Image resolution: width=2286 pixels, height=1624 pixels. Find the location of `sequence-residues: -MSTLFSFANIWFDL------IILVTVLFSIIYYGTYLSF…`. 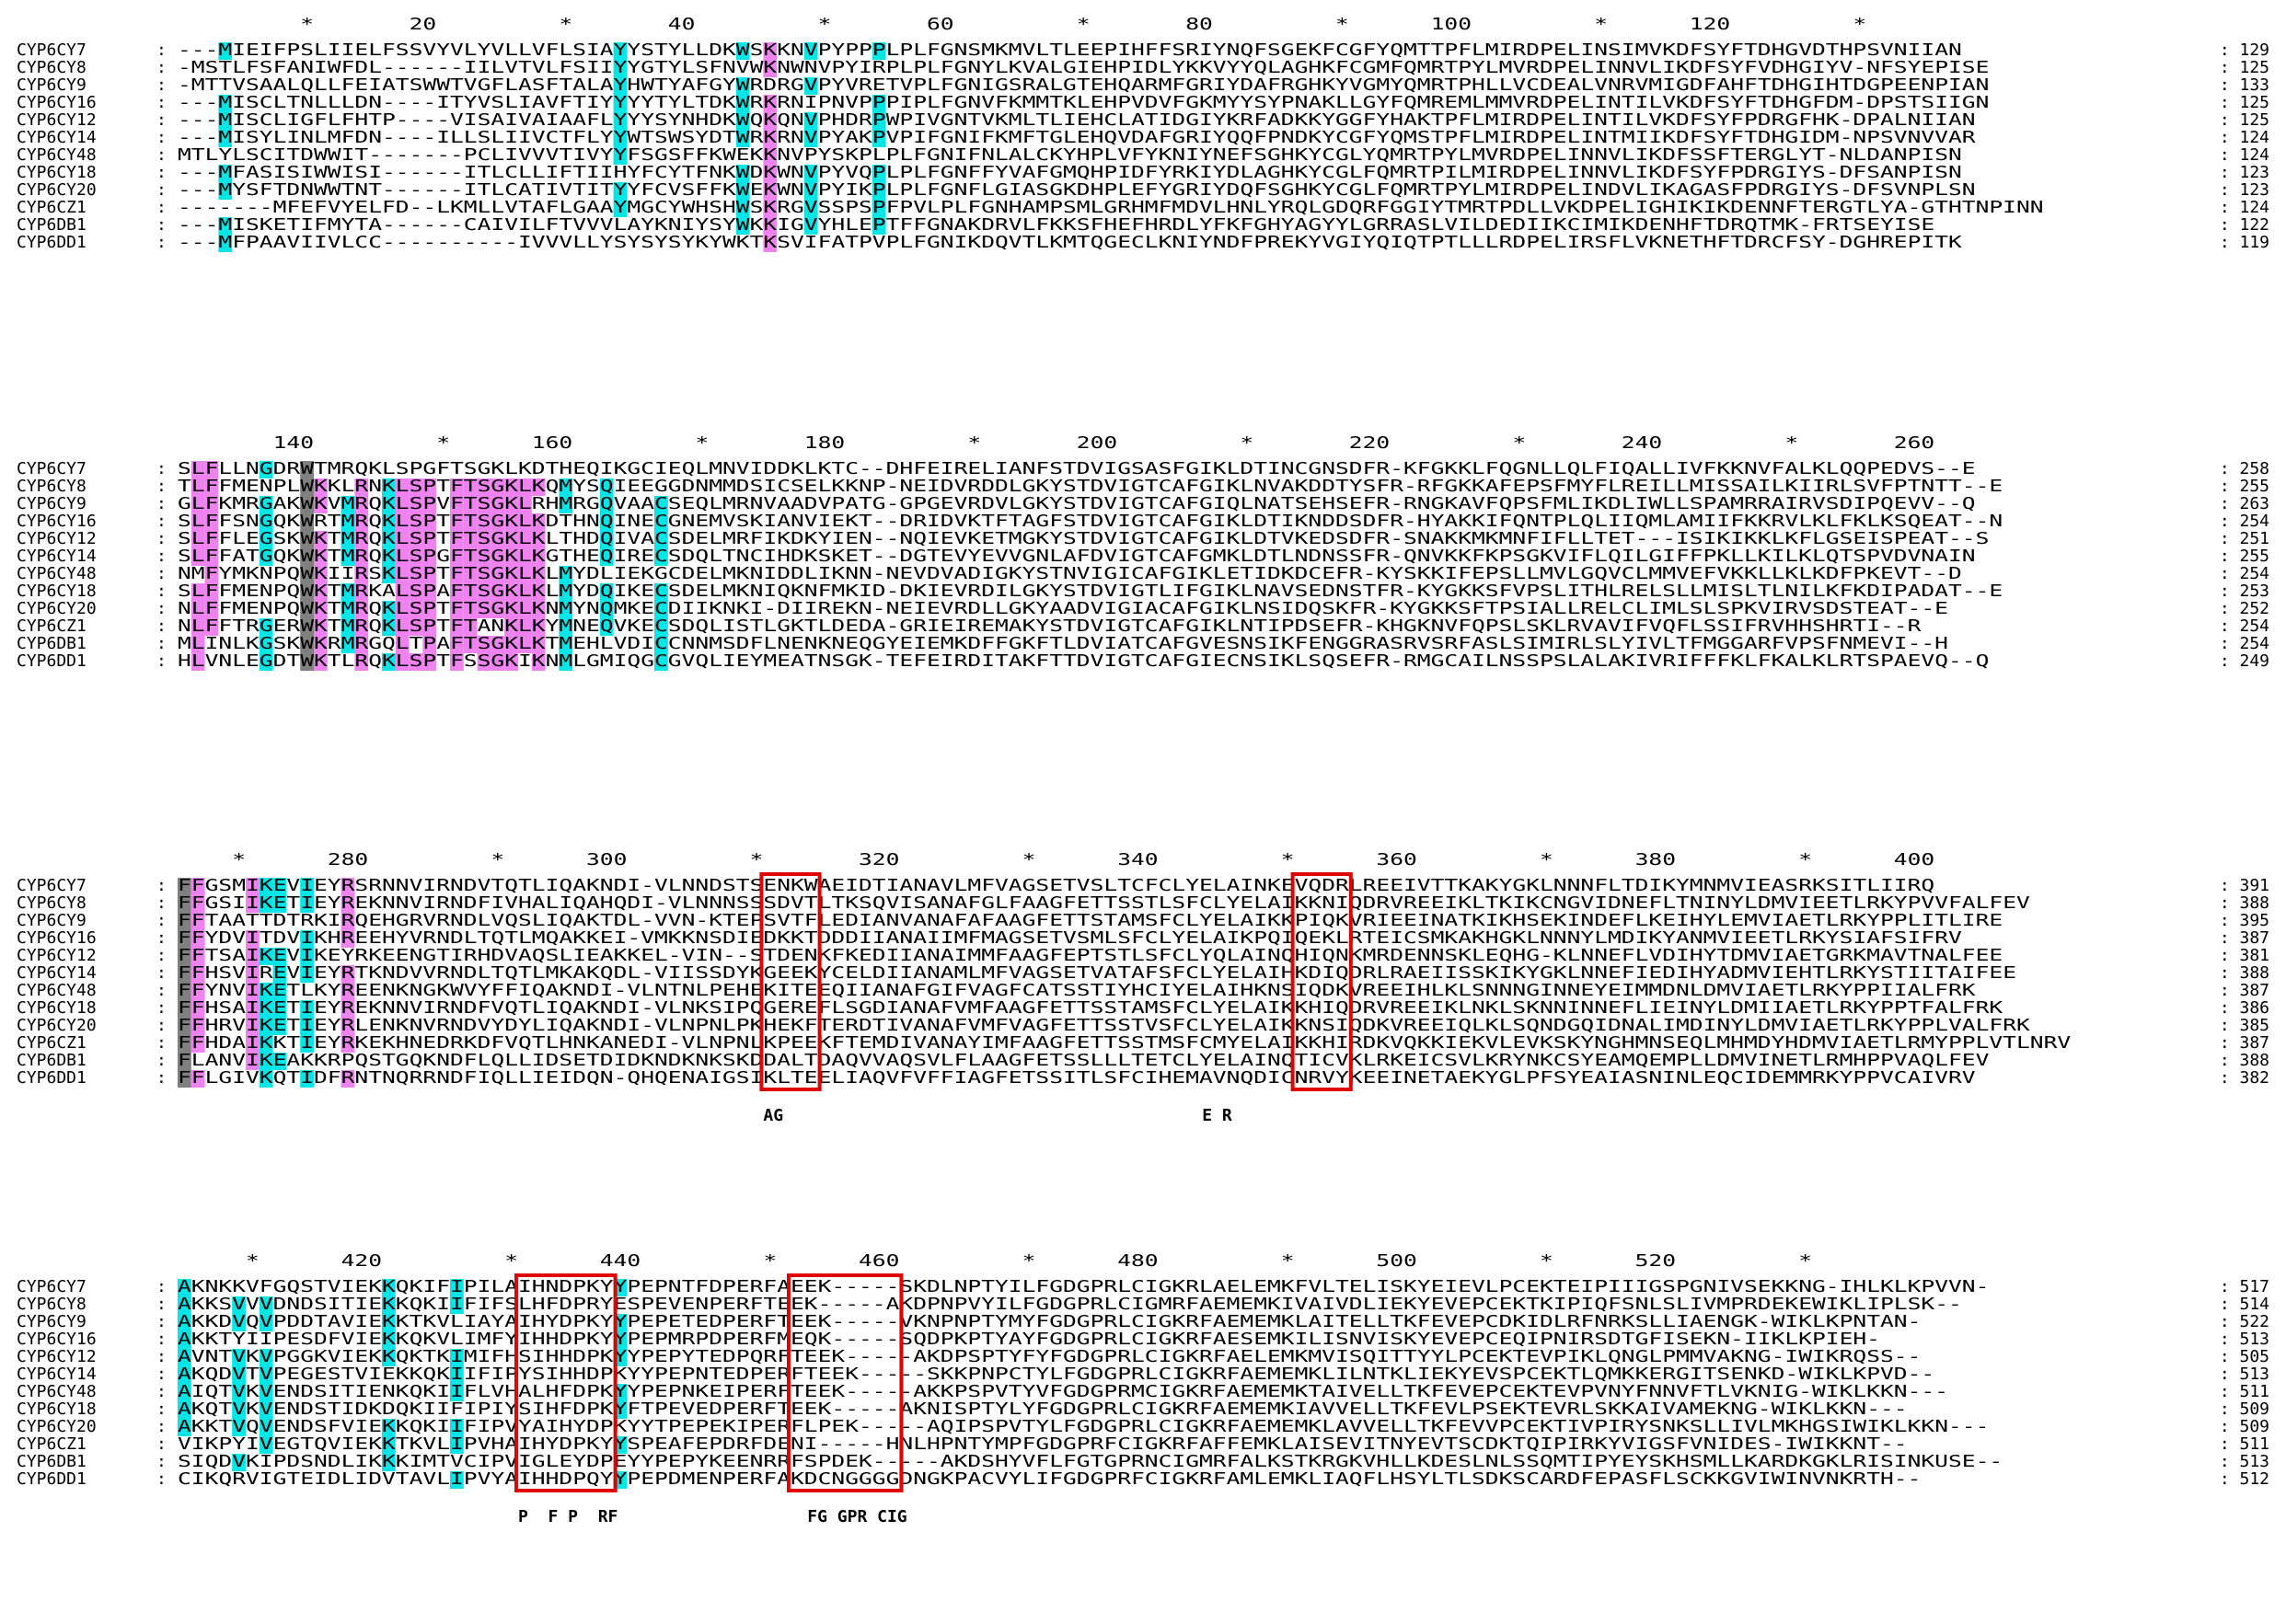

sequence-residues: -MSTLFSFANIWFDL------IILVTVLFSIIYYGTYLSF… is located at coordinates (1083, 67).